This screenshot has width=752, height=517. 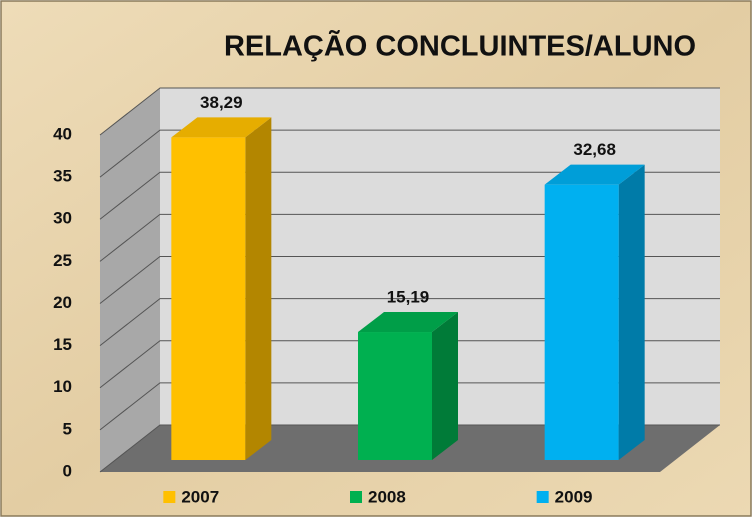 What do you see at coordinates (574, 496) in the screenshot?
I see `legend-label: 2009` at bounding box center [574, 496].